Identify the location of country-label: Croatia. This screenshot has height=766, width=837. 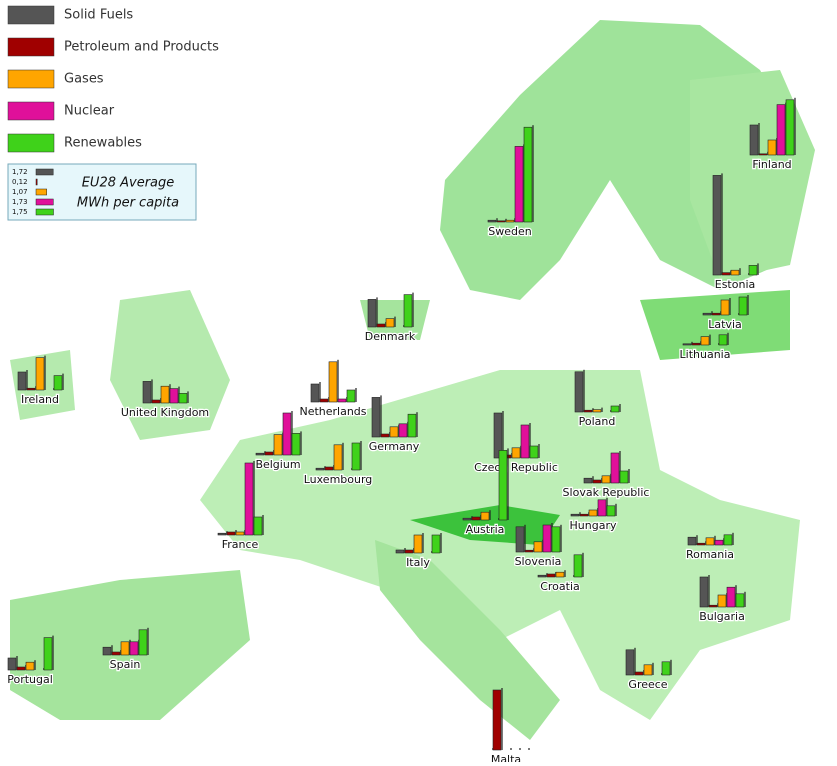
(560, 586).